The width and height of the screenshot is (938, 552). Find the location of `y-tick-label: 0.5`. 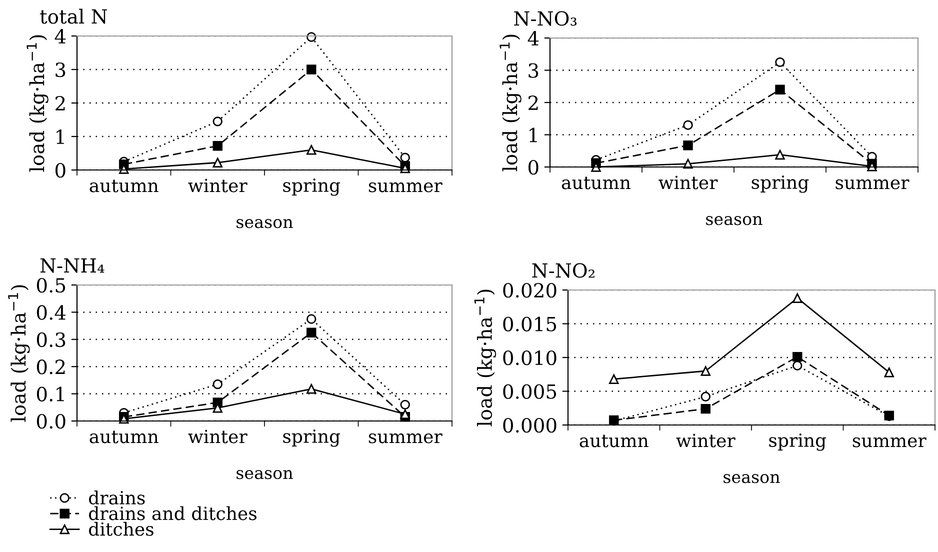

y-tick-label: 0.5 is located at coordinates (51, 285).